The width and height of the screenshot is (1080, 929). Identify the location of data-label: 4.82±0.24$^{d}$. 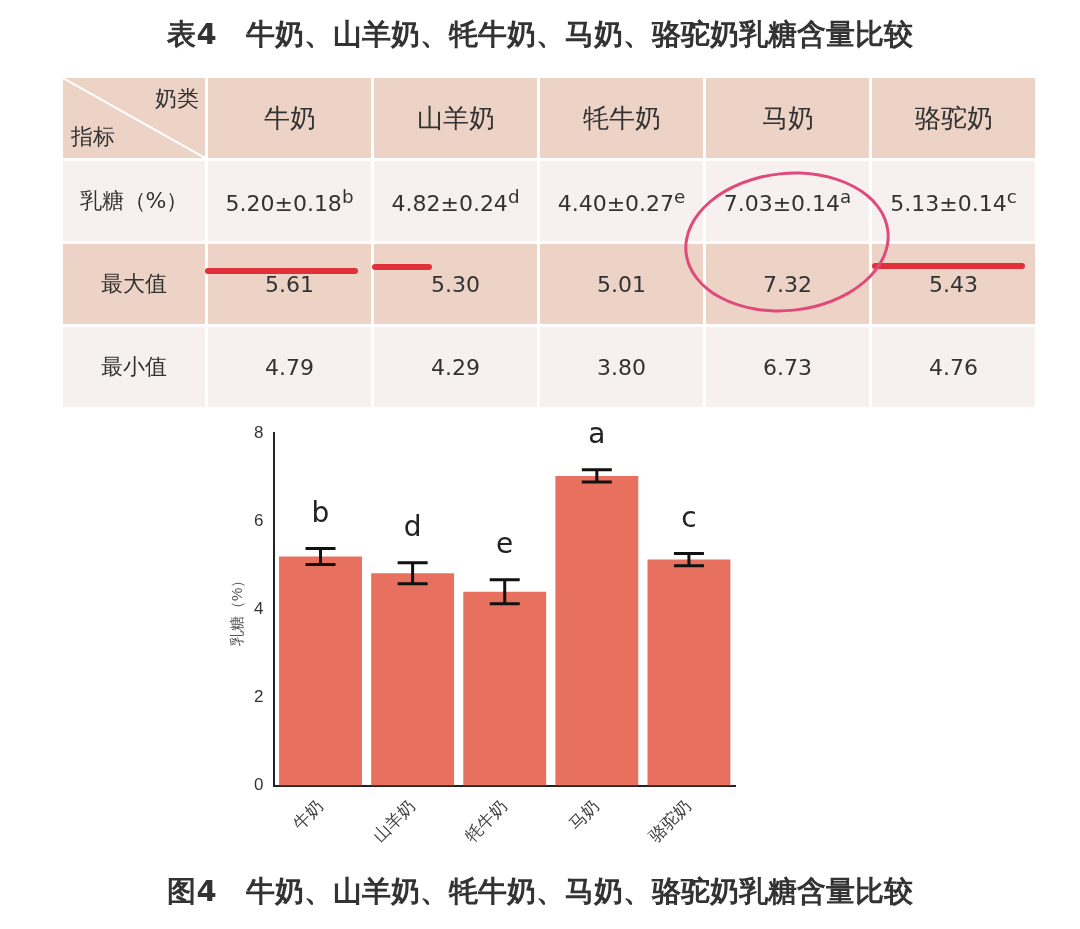
(455, 201).